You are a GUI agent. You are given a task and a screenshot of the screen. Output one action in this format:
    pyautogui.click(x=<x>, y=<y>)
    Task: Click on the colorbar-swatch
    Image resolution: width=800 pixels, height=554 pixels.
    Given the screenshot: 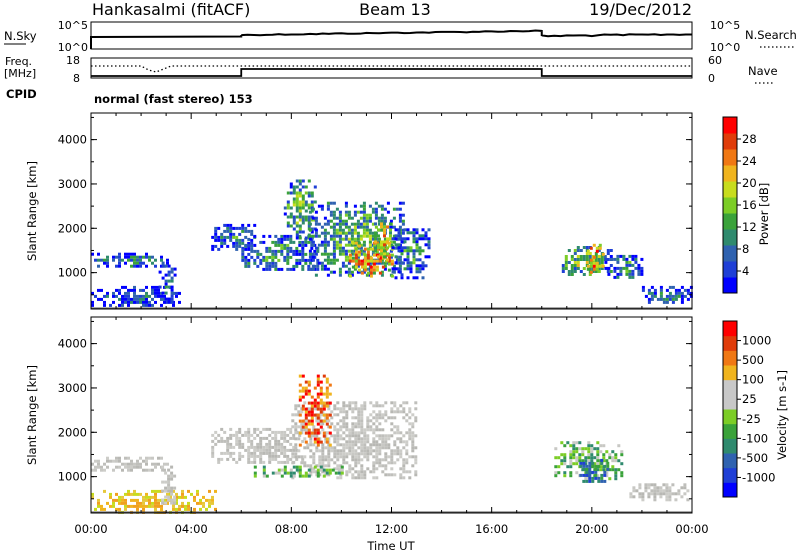 What is the action you would take?
    pyautogui.click(x=730, y=157)
    